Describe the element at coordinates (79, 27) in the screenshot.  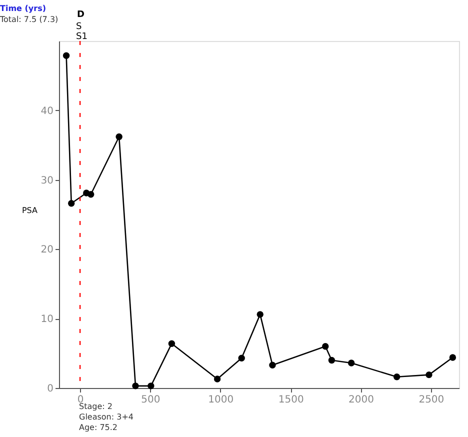
I see `text: S` at that location.